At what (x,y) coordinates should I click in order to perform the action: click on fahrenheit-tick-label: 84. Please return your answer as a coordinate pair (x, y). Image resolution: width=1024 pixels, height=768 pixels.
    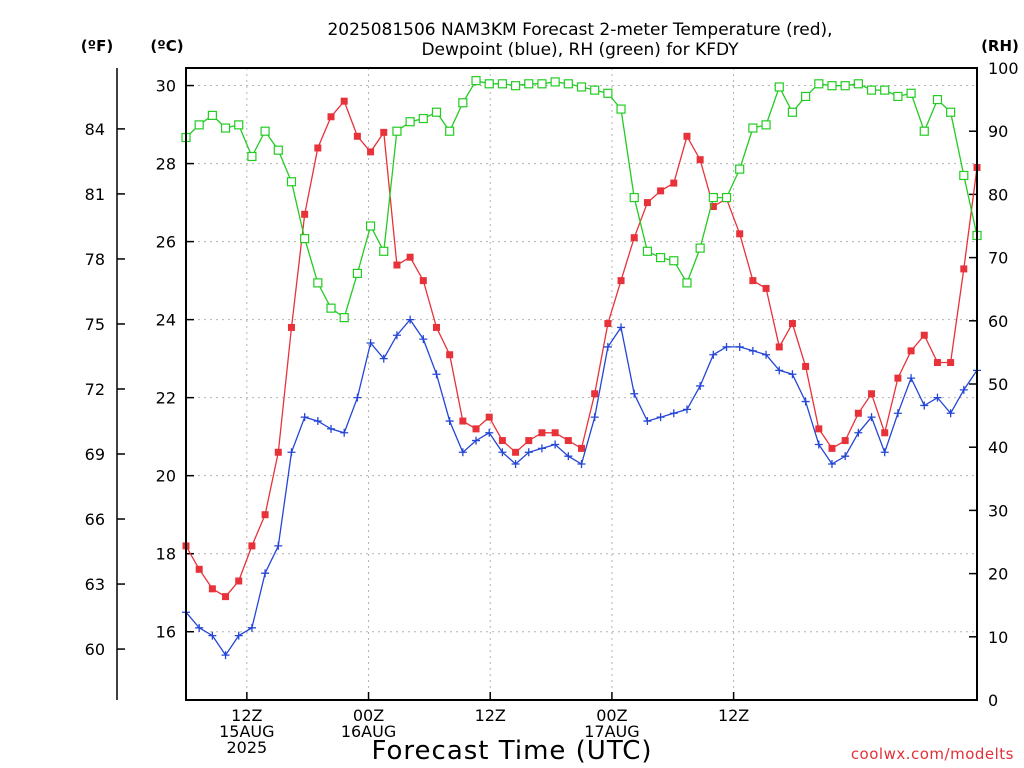
    Looking at the image, I should click on (95, 129).